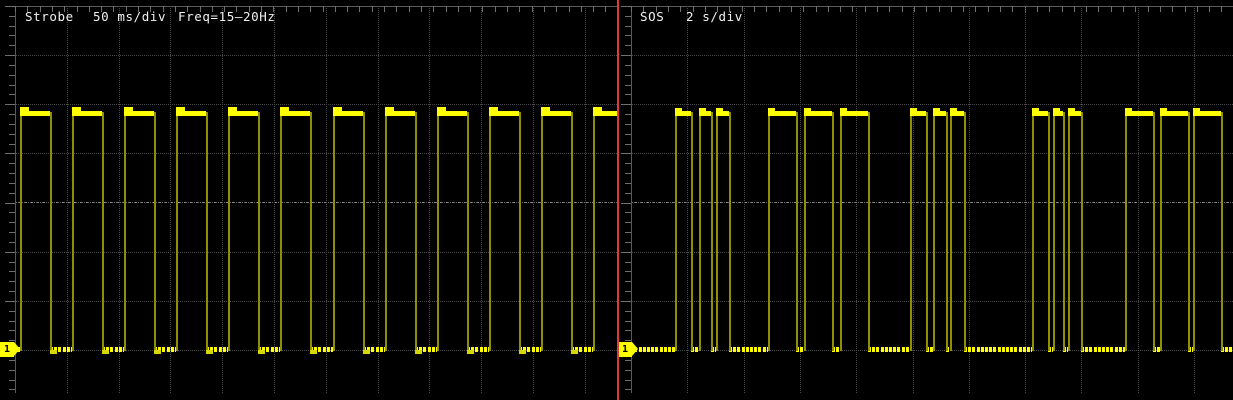 This screenshot has height=400, width=1233. Describe the element at coordinates (628, 349) in the screenshot. I see `channel-marker-1-right: 1` at that location.